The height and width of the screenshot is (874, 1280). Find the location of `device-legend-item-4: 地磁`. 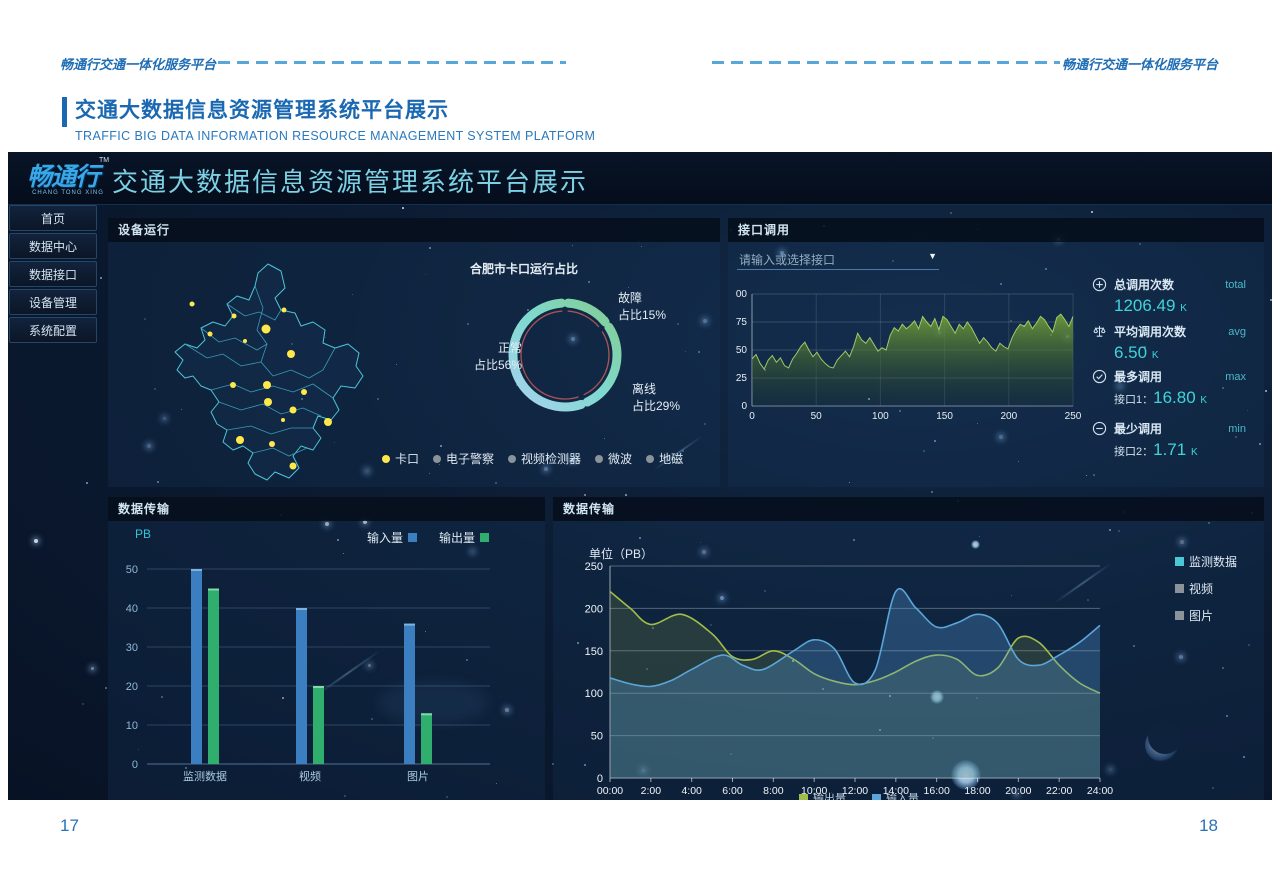

device-legend-item-4: 地磁 is located at coordinates (664, 458).